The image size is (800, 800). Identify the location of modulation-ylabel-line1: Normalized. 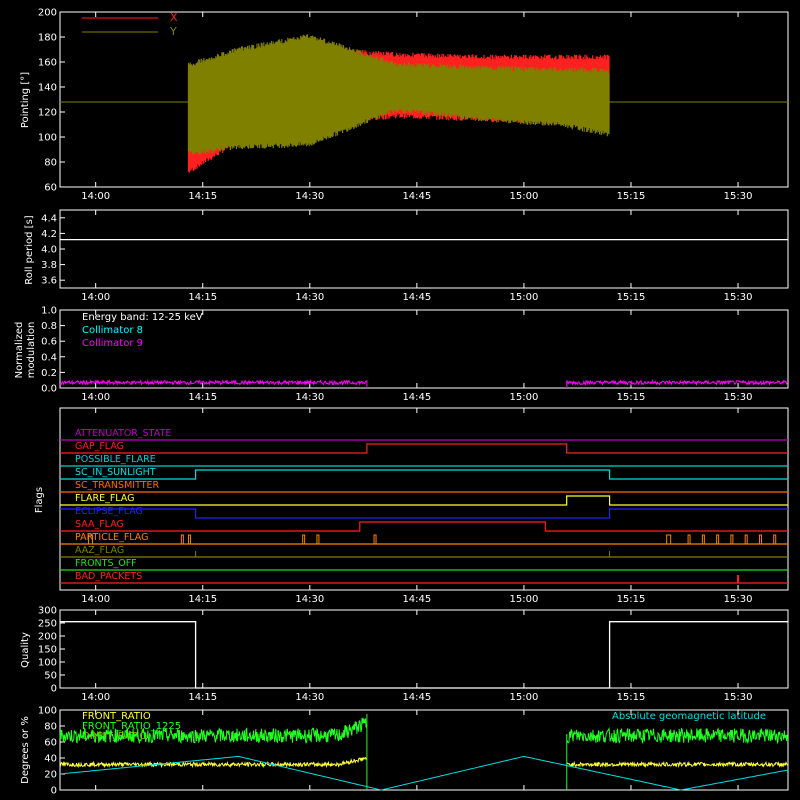
(19, 350).